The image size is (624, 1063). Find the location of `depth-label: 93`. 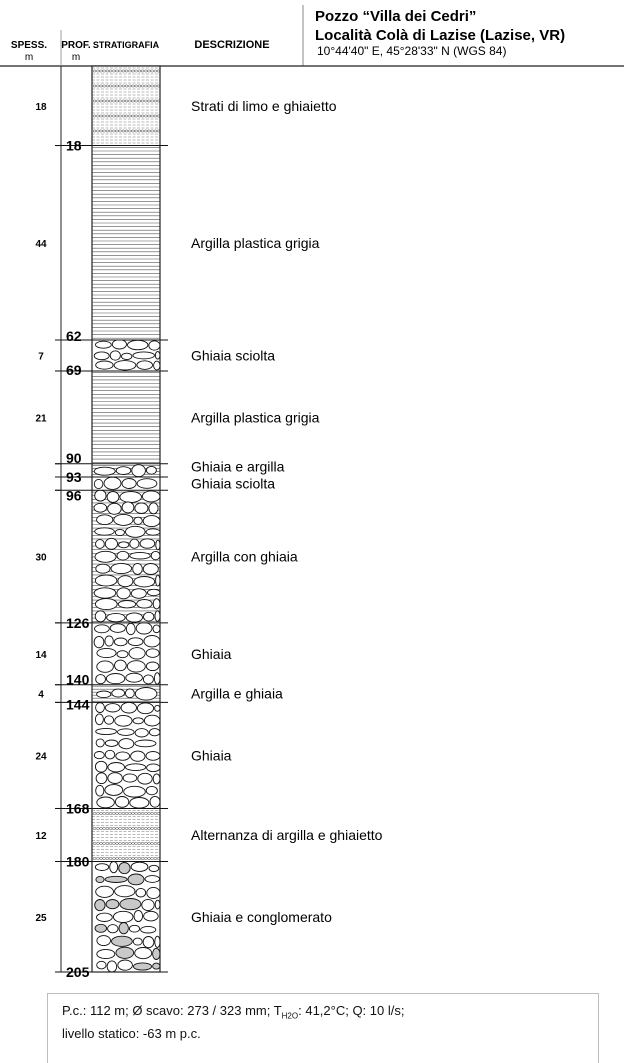

depth-label: 93 is located at coordinates (74, 477).